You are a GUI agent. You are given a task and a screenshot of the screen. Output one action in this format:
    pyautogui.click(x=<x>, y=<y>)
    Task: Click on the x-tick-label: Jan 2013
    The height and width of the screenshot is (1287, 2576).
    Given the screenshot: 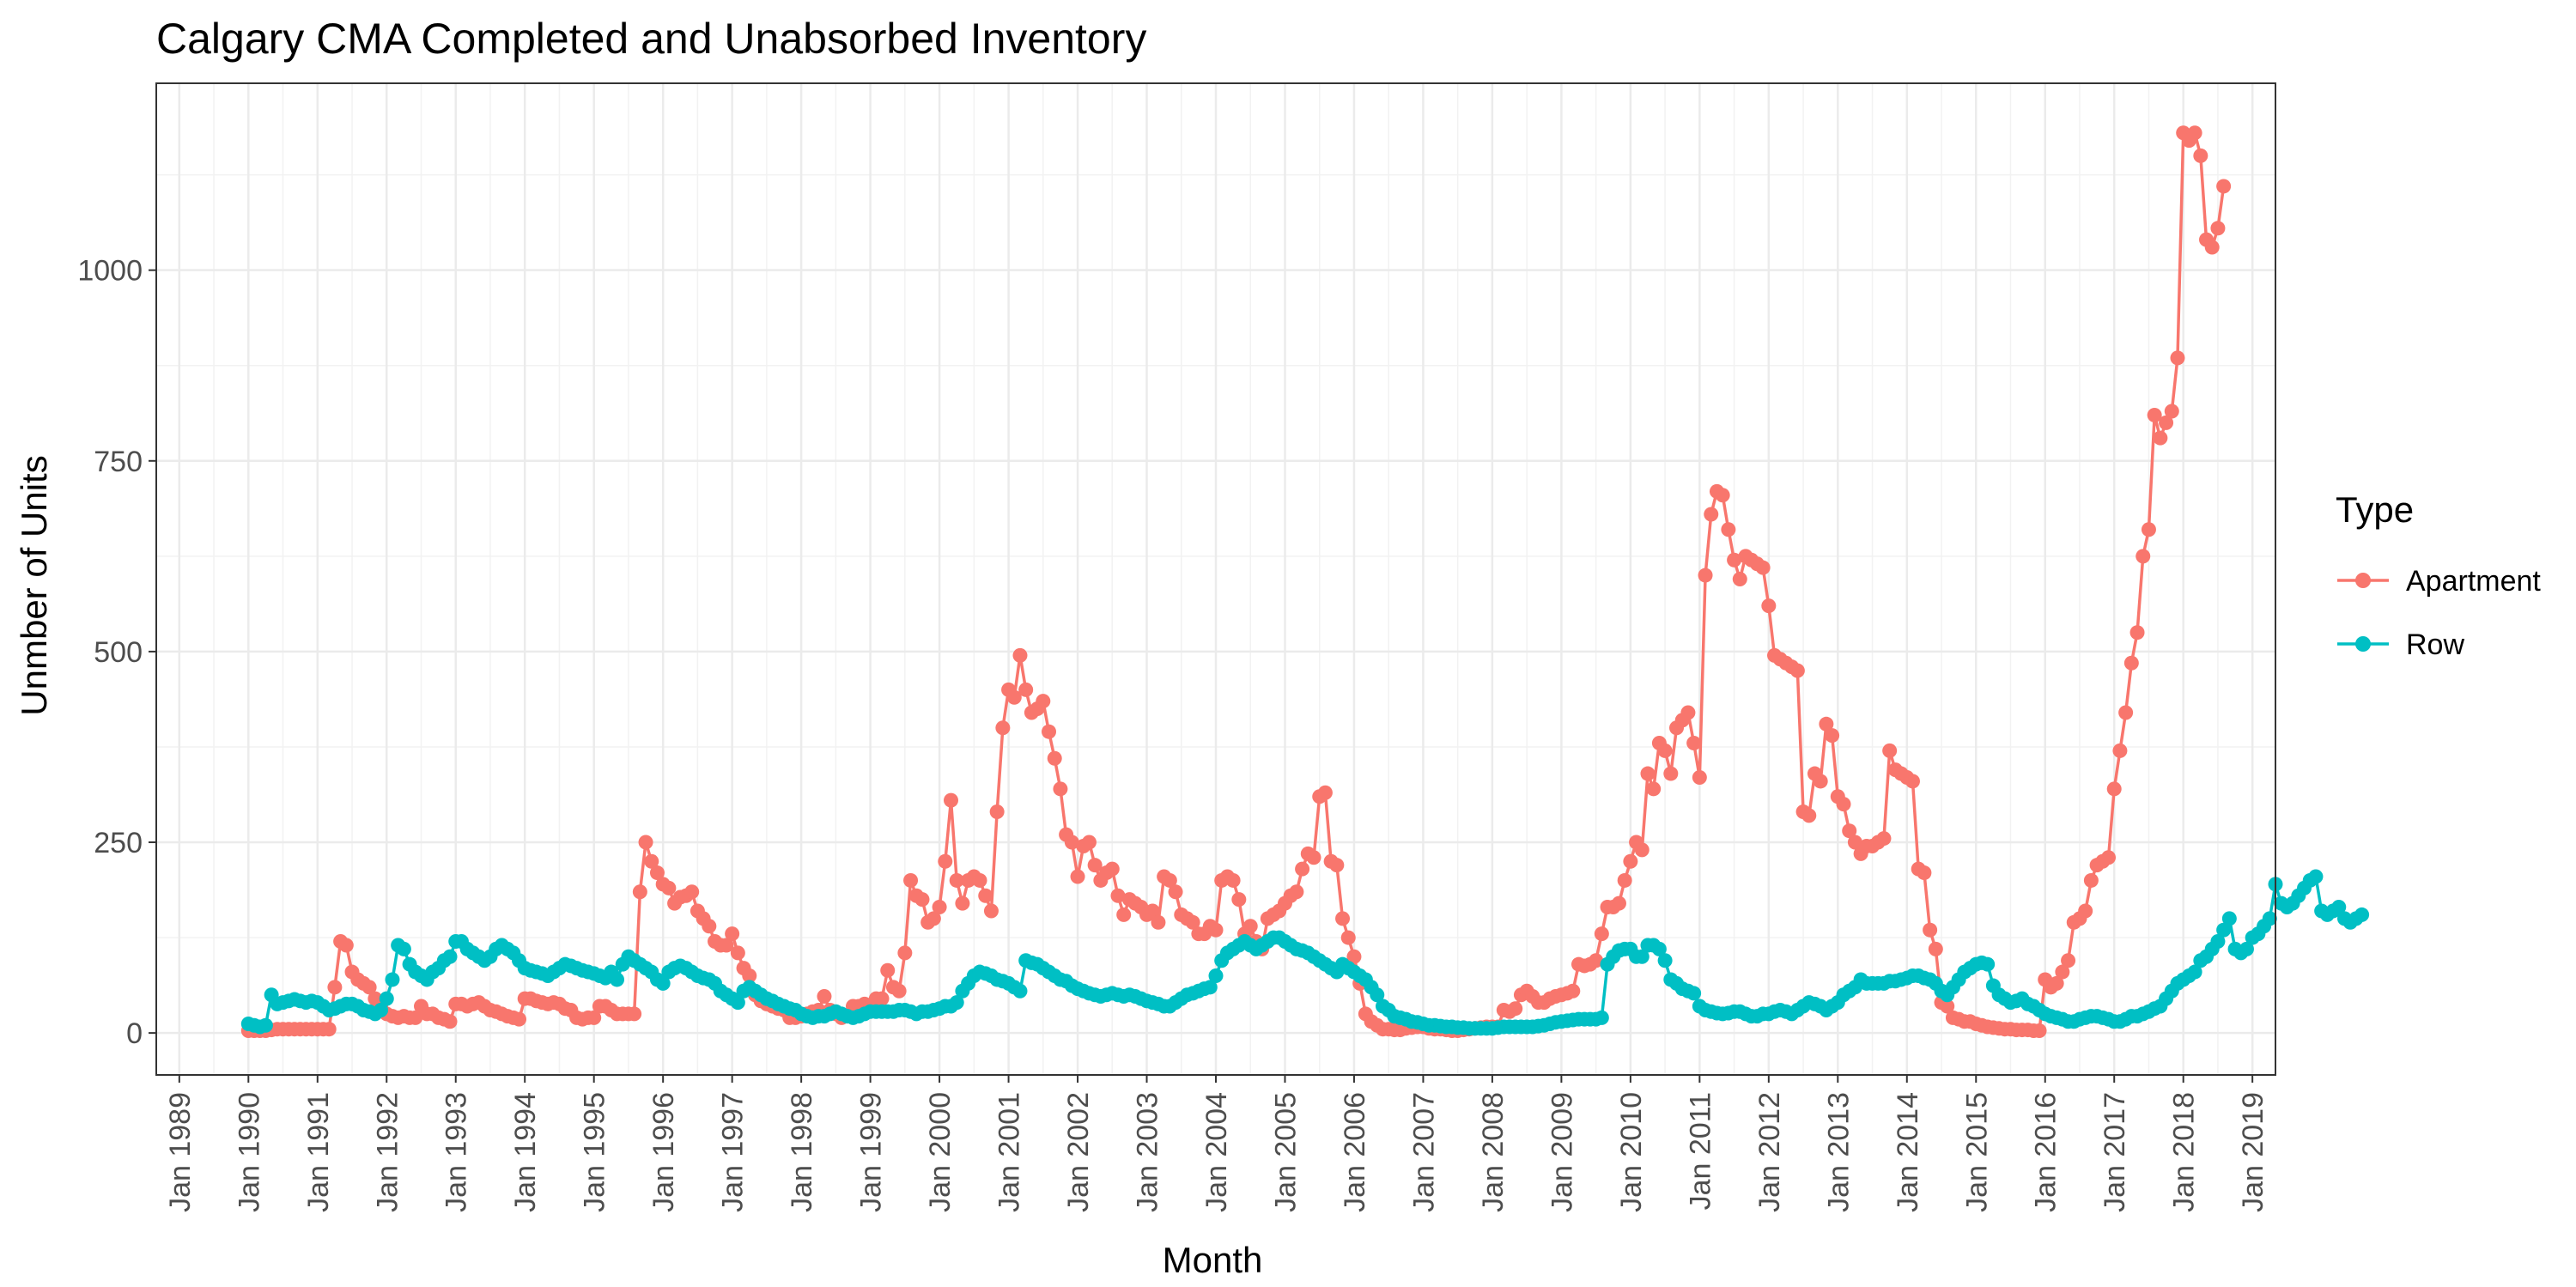 What is the action you would take?
    pyautogui.click(x=1838, y=1152)
    